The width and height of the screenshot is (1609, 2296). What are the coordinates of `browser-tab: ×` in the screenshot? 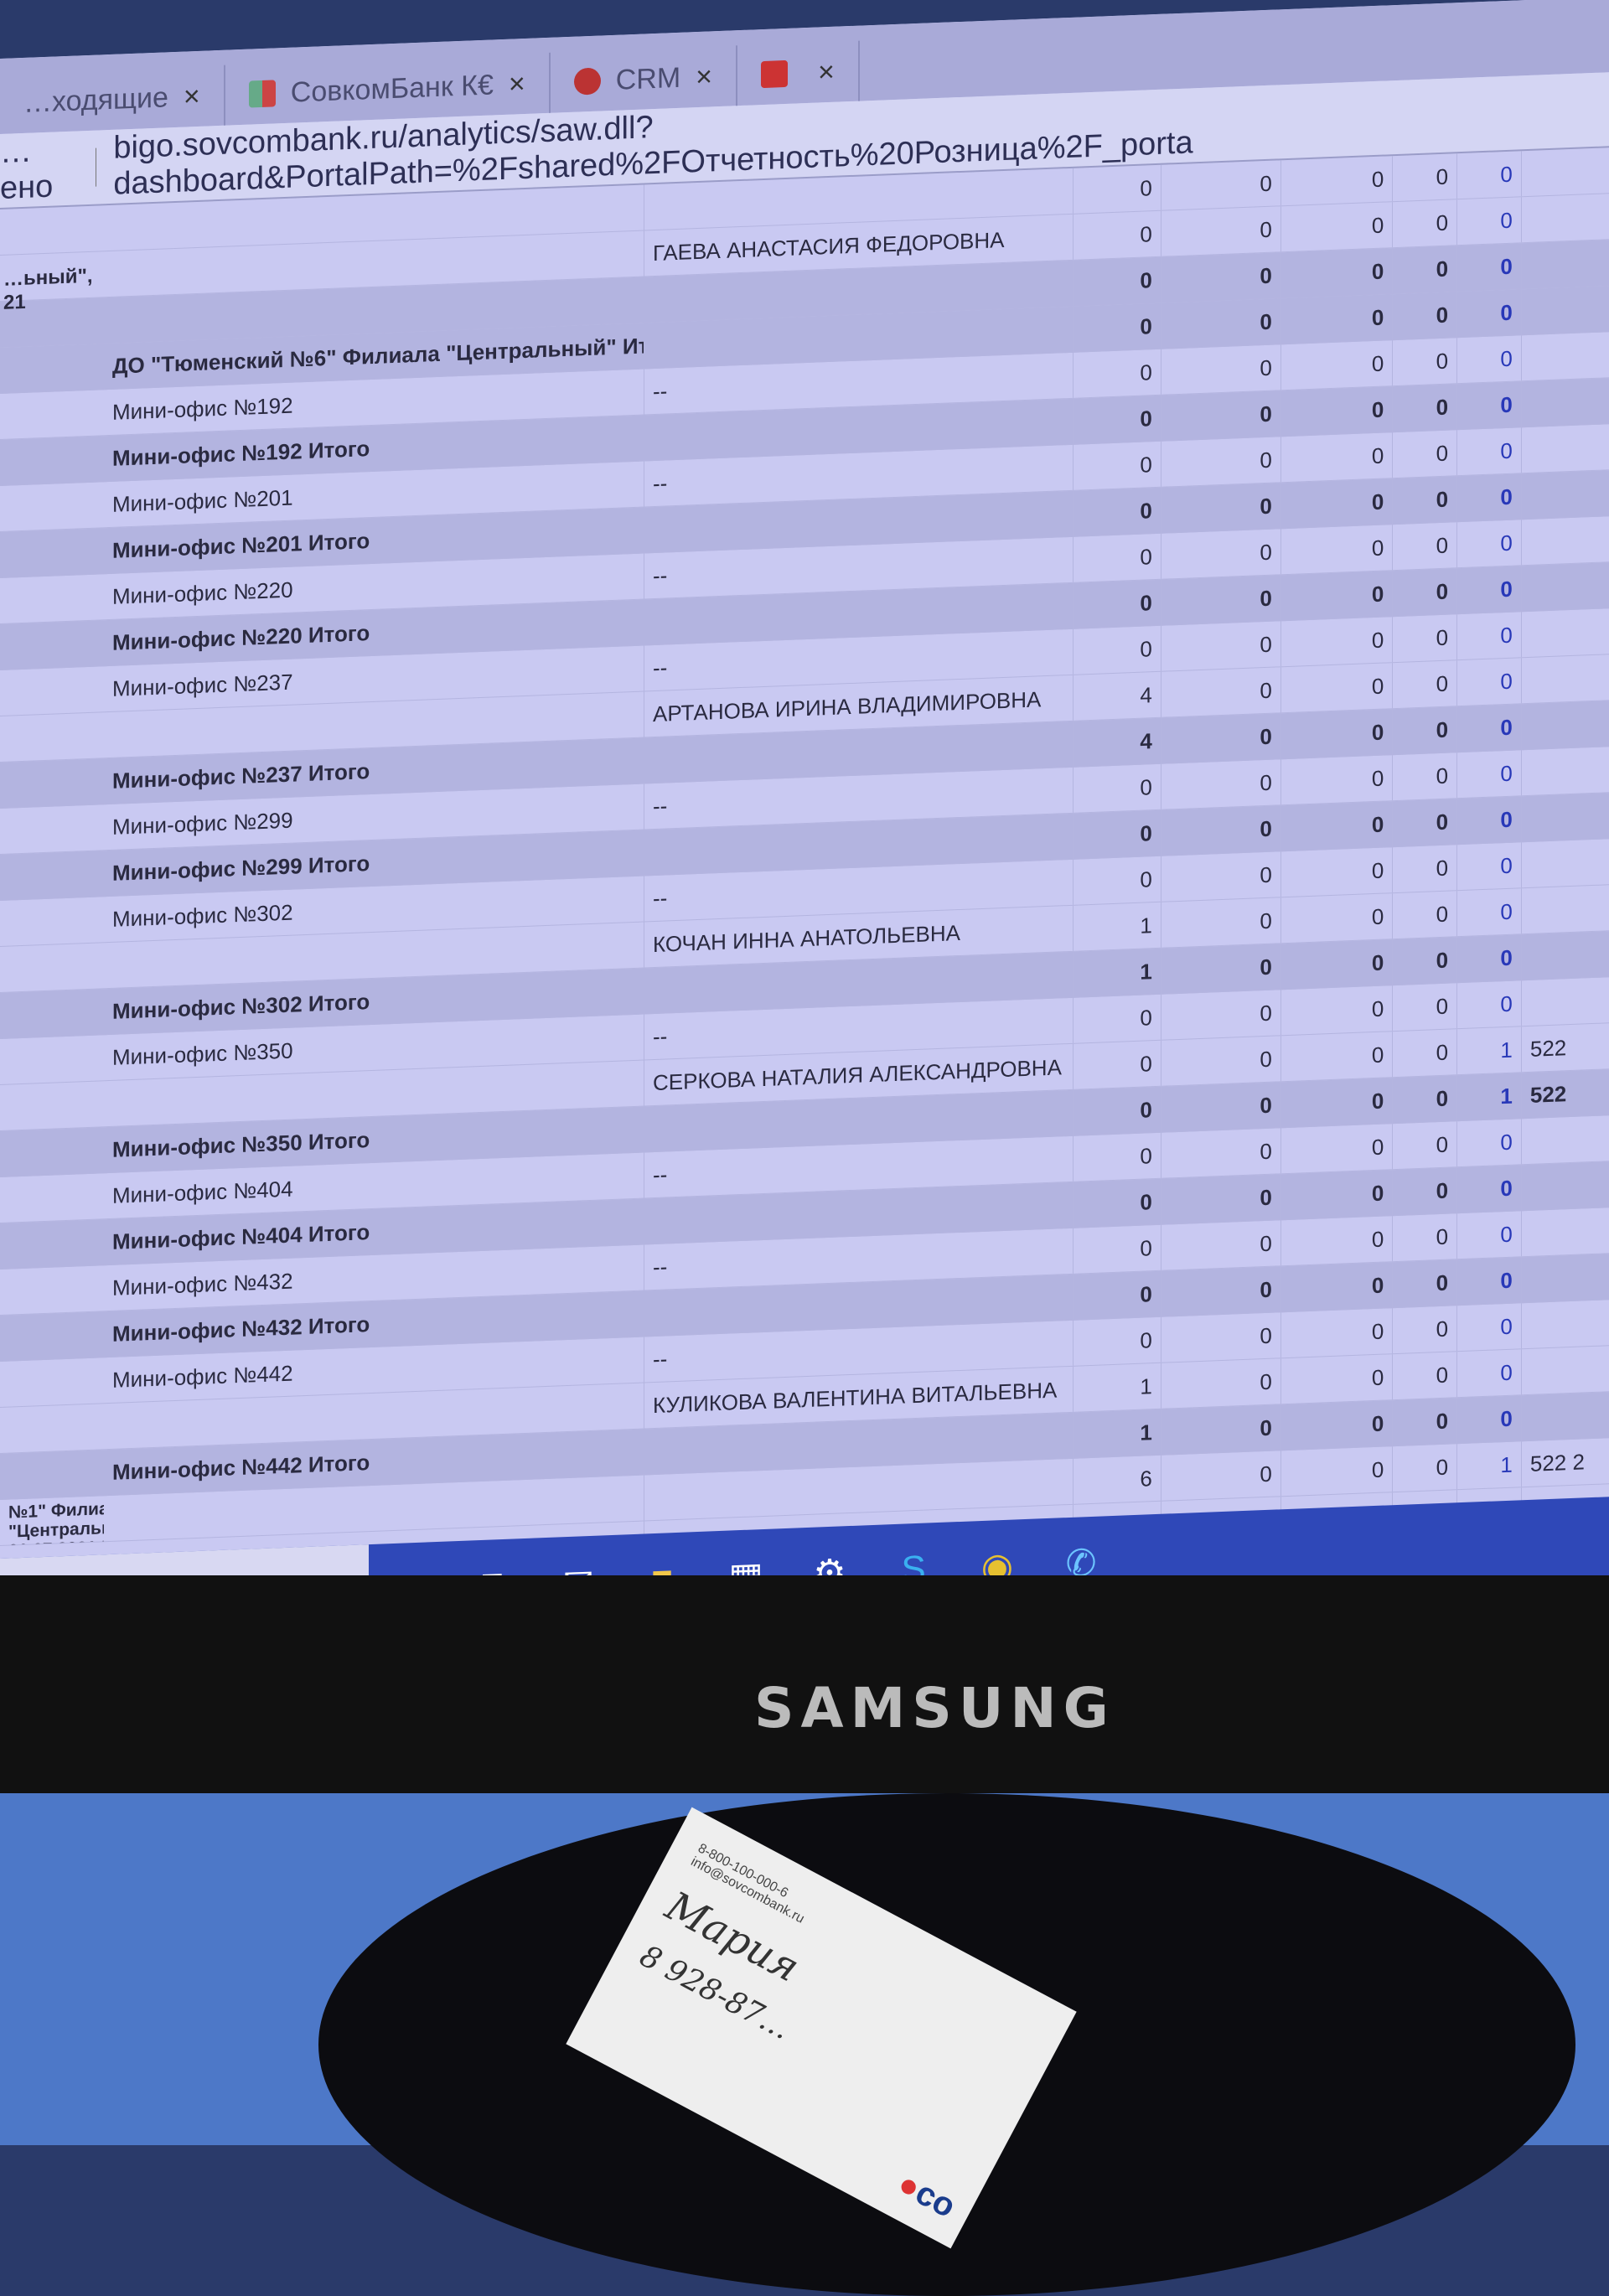 It's located at (798, 73).